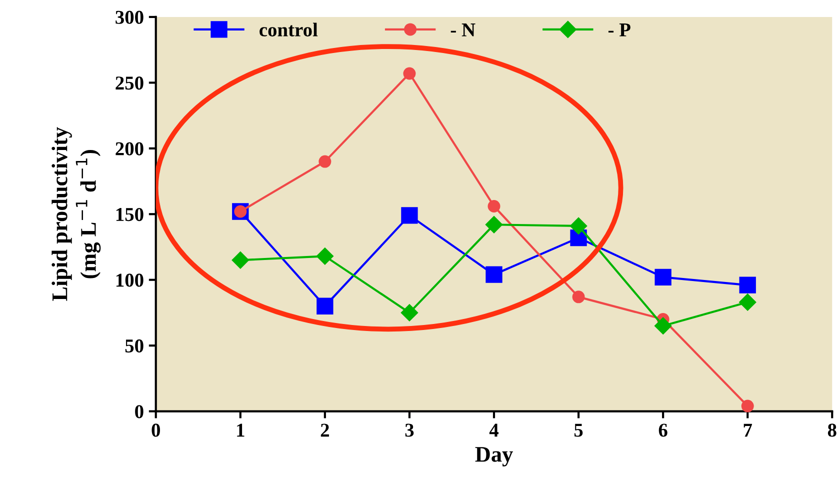 The height and width of the screenshot is (485, 838). Describe the element at coordinates (130, 149) in the screenshot. I see `y-tick-label: 200` at that location.